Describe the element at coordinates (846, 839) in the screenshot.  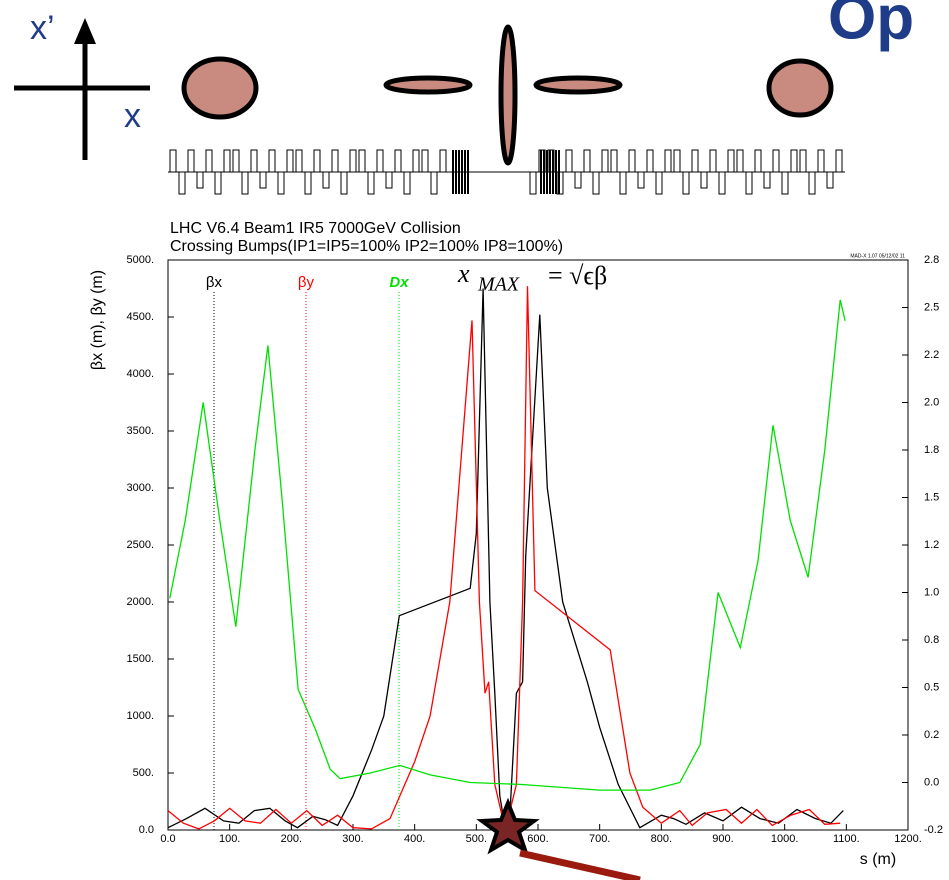
I see `x-tick-label: 1100.` at that location.